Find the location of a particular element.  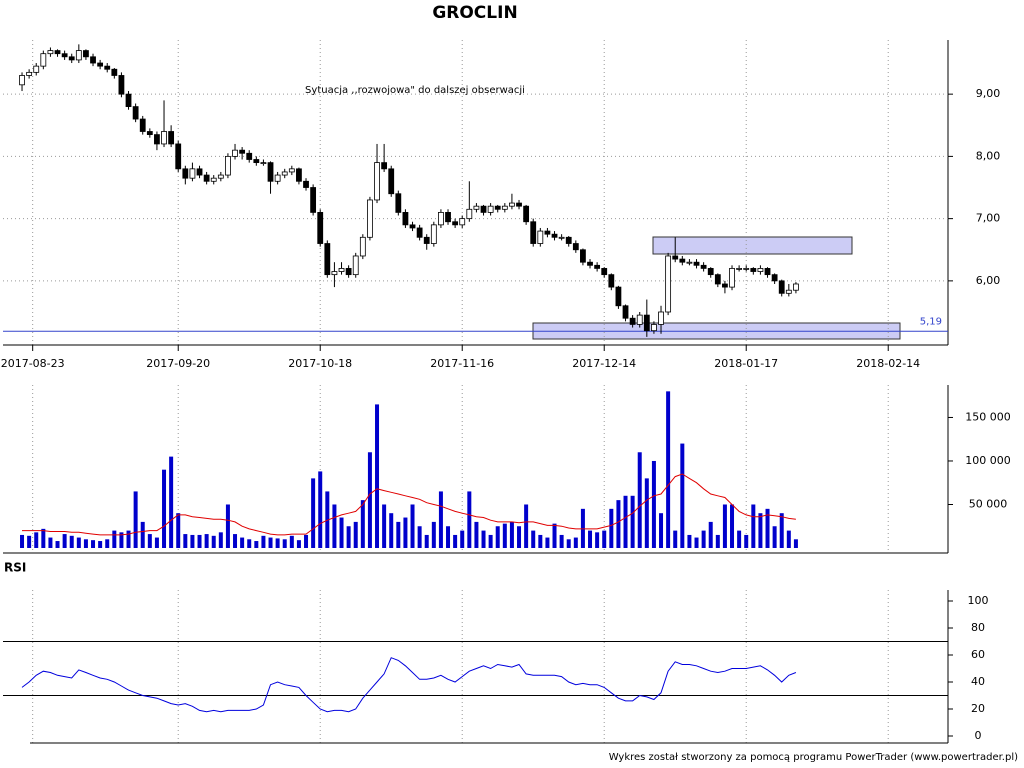

y-tick-label: 100 000 is located at coordinates (988, 460).